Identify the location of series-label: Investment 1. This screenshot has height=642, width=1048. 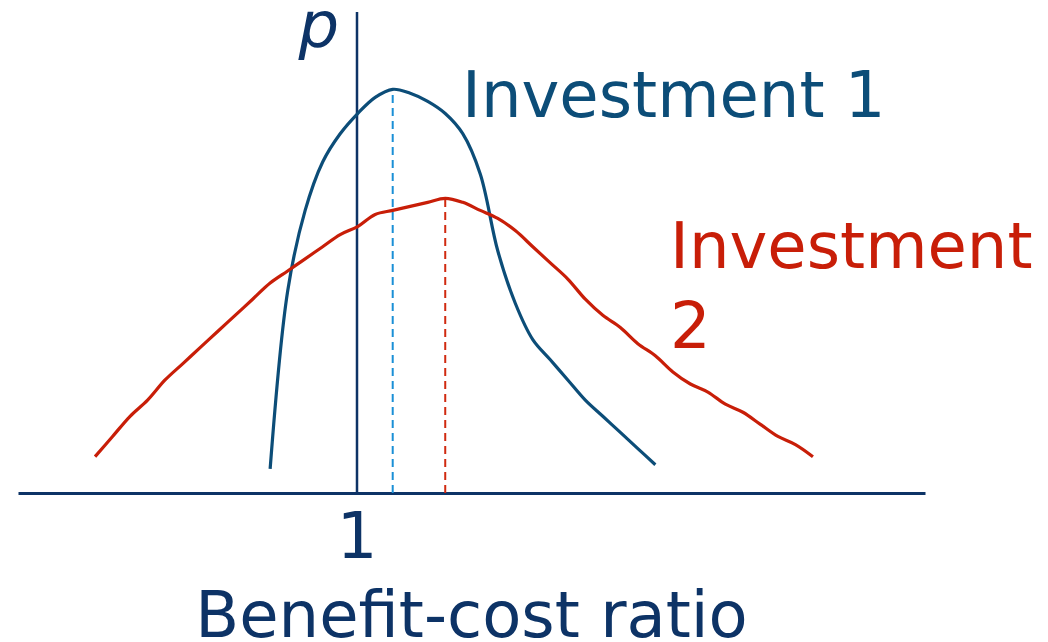
(674, 95).